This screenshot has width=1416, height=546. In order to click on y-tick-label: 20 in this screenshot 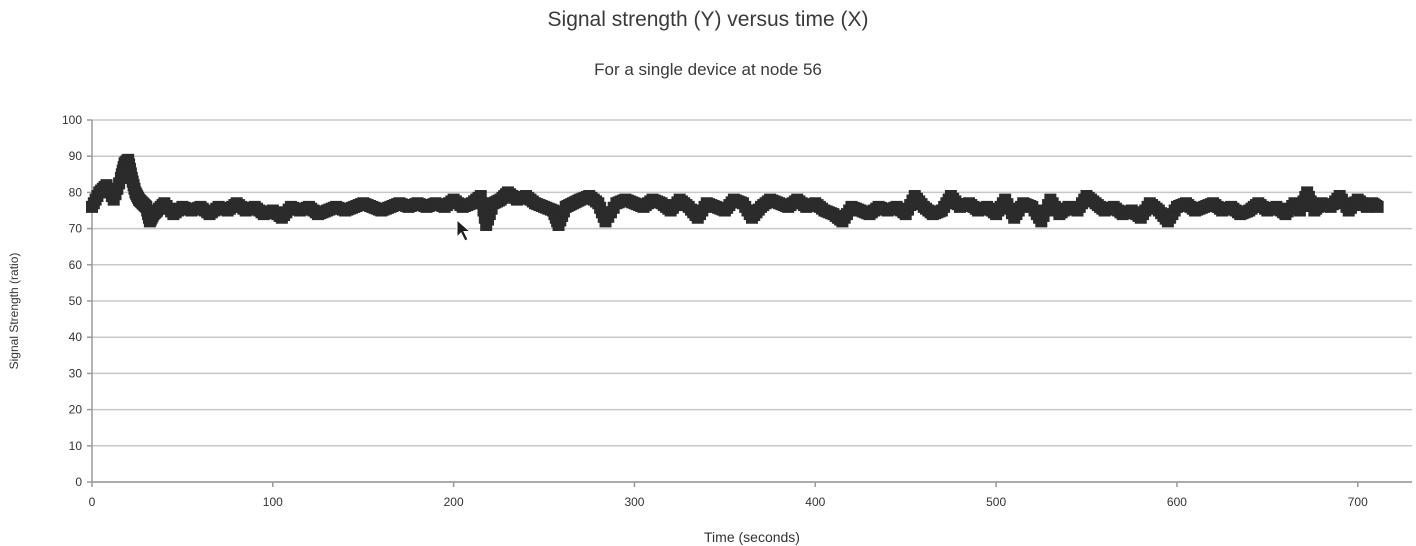, I will do `click(76, 410)`.